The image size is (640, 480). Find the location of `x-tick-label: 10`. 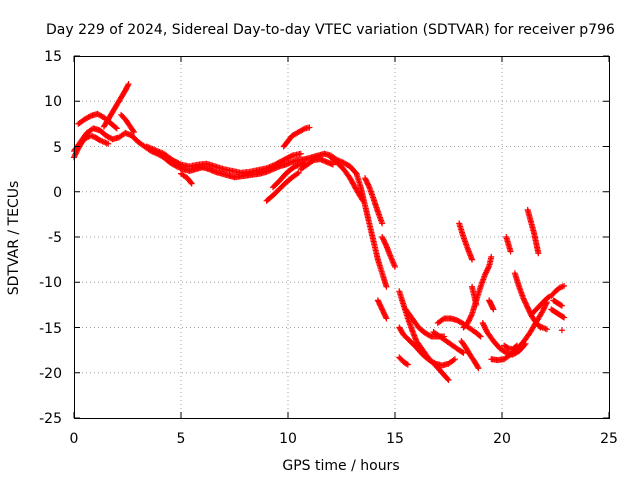

x-tick-label: 10 is located at coordinates (288, 439).